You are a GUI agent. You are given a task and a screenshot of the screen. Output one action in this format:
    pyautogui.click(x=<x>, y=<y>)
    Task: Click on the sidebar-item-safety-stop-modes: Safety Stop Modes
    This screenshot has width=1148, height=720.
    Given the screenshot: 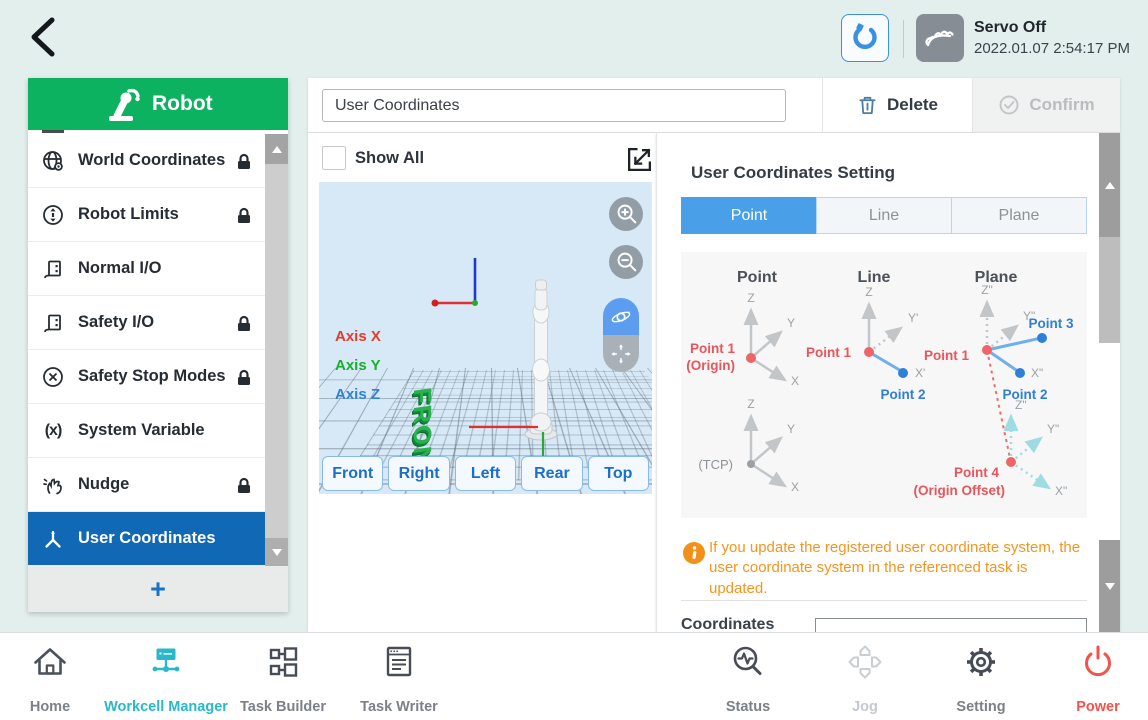 What is the action you would take?
    pyautogui.click(x=146, y=377)
    